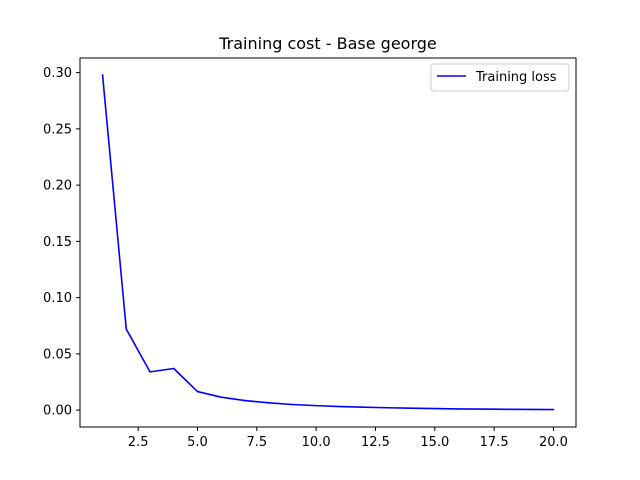  Describe the element at coordinates (327, 43) in the screenshot. I see `chart-title: Training cost - Base george` at that location.